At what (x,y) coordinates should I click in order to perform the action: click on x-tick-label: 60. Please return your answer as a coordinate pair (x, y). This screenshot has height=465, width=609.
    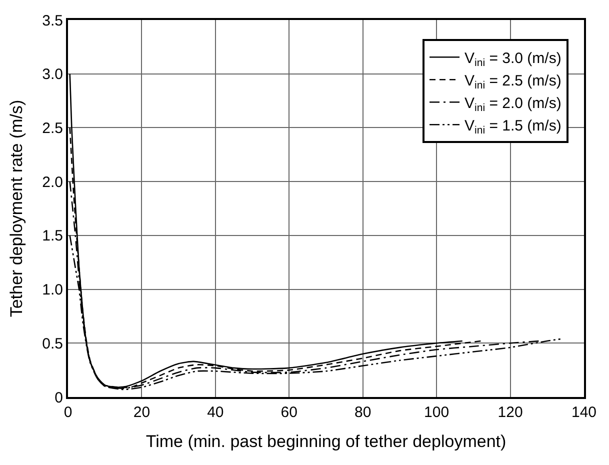
    Looking at the image, I should click on (289, 412).